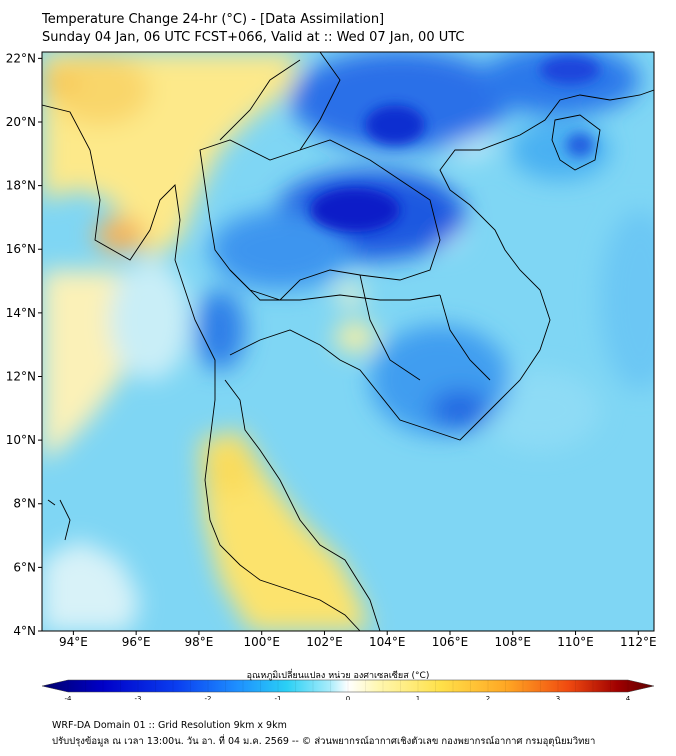  Describe the element at coordinates (575, 642) in the screenshot. I see `lon-label: 110°E` at that location.